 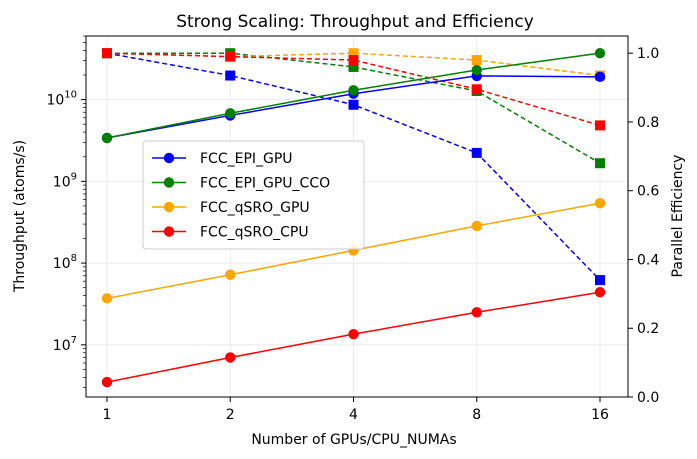 I want to click on x-tick-label: 2, so click(x=230, y=415).